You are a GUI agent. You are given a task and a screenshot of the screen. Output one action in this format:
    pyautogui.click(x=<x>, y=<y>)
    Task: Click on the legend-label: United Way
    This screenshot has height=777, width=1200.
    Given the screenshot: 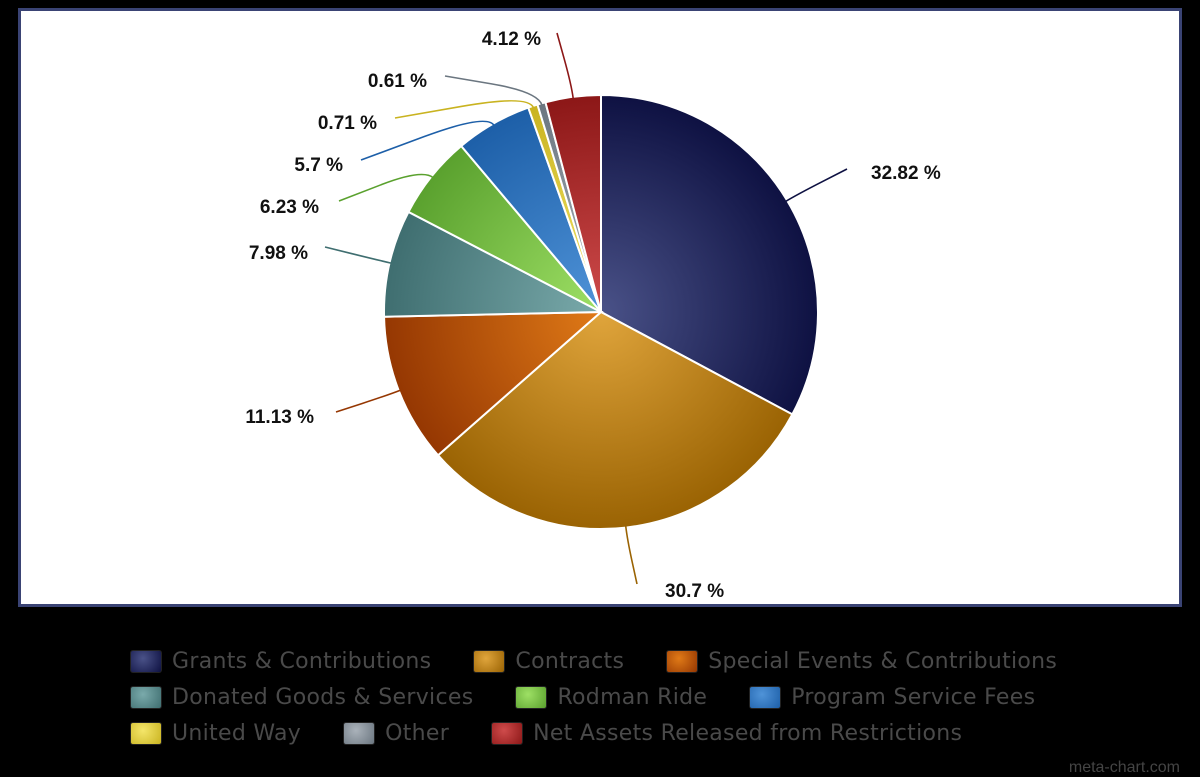 What is the action you would take?
    pyautogui.click(x=237, y=733)
    